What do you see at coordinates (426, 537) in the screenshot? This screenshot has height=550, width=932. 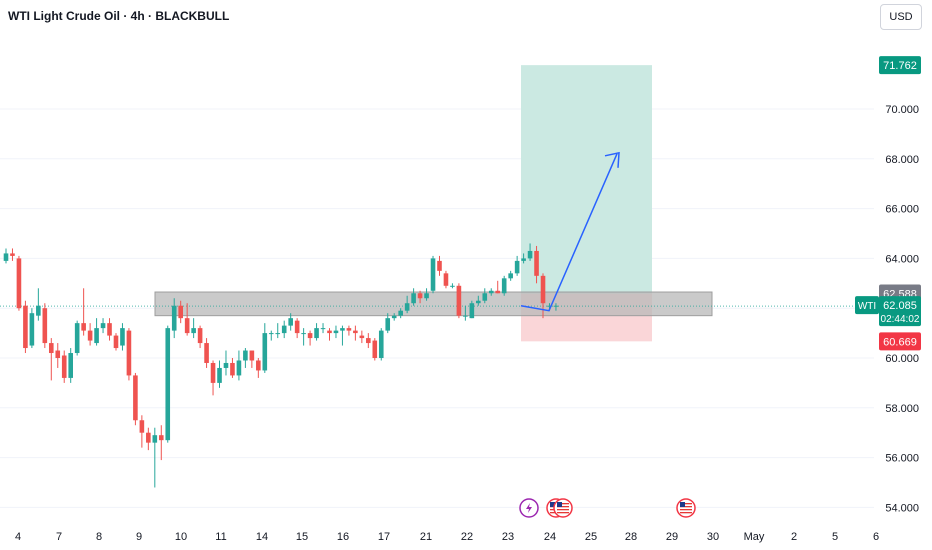 I see `x-tick-label: 21` at bounding box center [426, 537].